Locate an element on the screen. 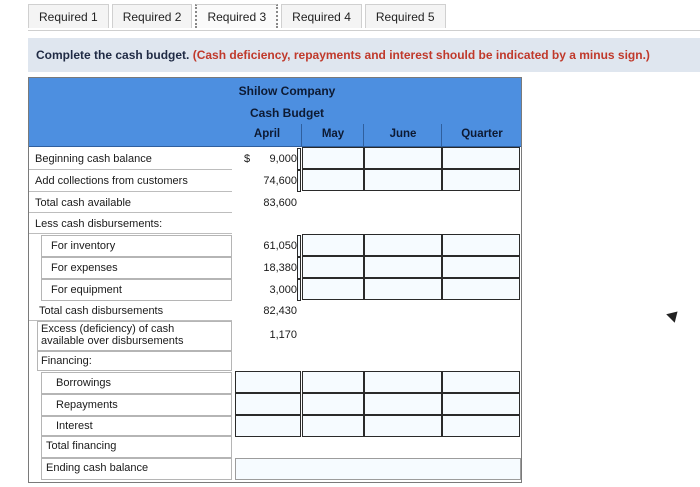 The height and width of the screenshot is (487, 700). instruction-main: Complete the cash budget. is located at coordinates (113, 55).